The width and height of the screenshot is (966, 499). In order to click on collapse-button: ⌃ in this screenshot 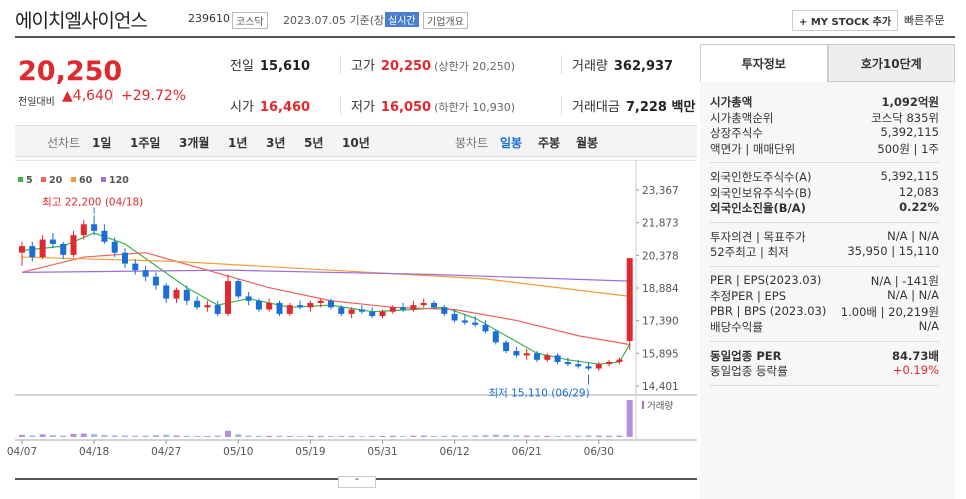, I will do `click(357, 482)`.